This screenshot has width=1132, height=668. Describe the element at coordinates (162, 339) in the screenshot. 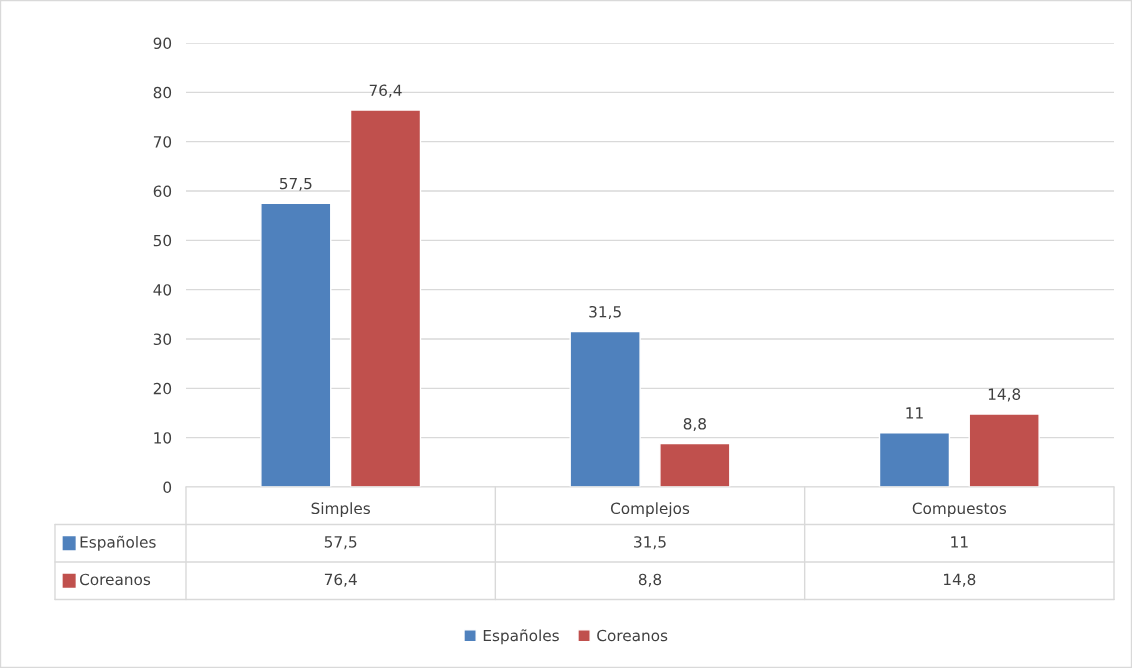

I see `y-tick-label: 30` at that location.